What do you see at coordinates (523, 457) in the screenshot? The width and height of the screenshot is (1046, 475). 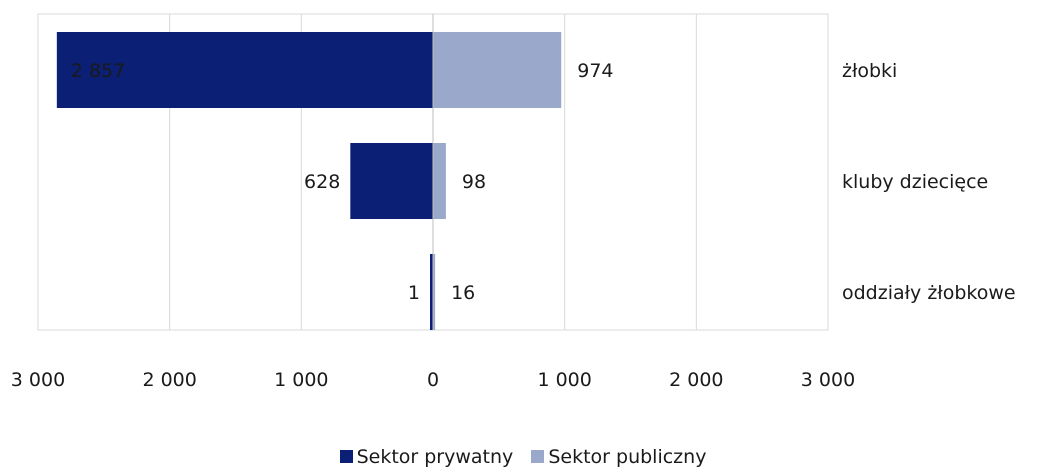 I see `legend: Sektor prywatny Sektor publiczny` at bounding box center [523, 457].